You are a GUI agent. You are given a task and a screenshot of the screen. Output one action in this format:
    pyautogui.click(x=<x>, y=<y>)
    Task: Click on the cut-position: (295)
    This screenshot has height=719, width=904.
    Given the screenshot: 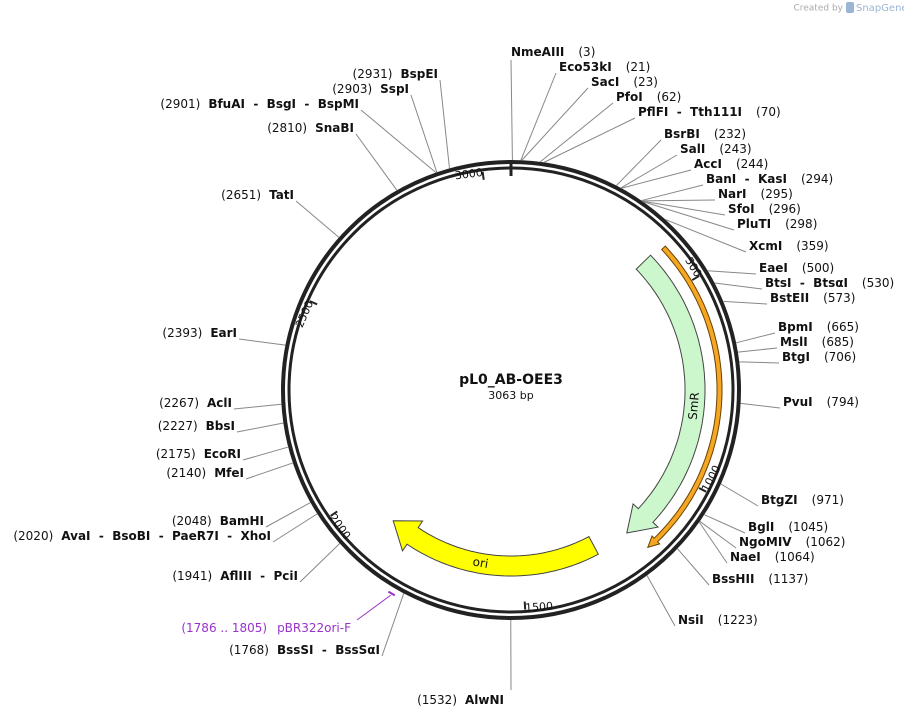 What is the action you would take?
    pyautogui.click(x=777, y=194)
    